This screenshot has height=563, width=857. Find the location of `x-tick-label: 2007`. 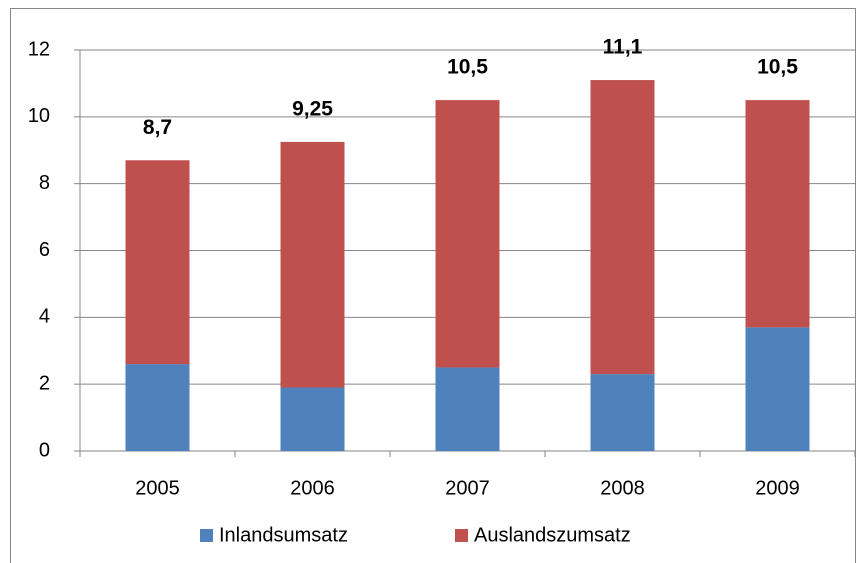

x-tick-label: 2007 is located at coordinates (467, 488).